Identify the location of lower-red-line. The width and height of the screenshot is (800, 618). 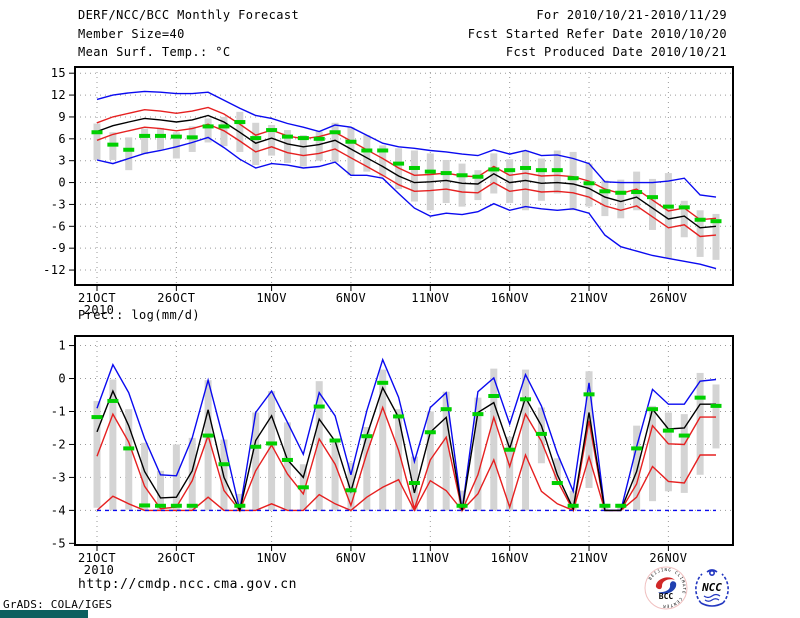
(406, 180).